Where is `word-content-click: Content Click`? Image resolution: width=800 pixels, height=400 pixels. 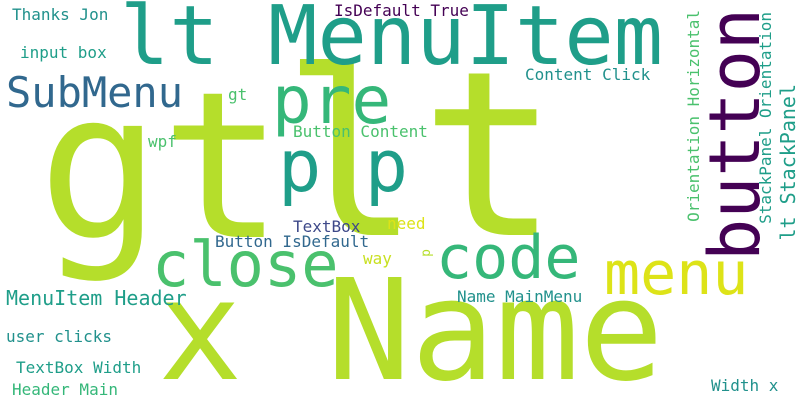
word-content-click: Content Click is located at coordinates (588, 74).